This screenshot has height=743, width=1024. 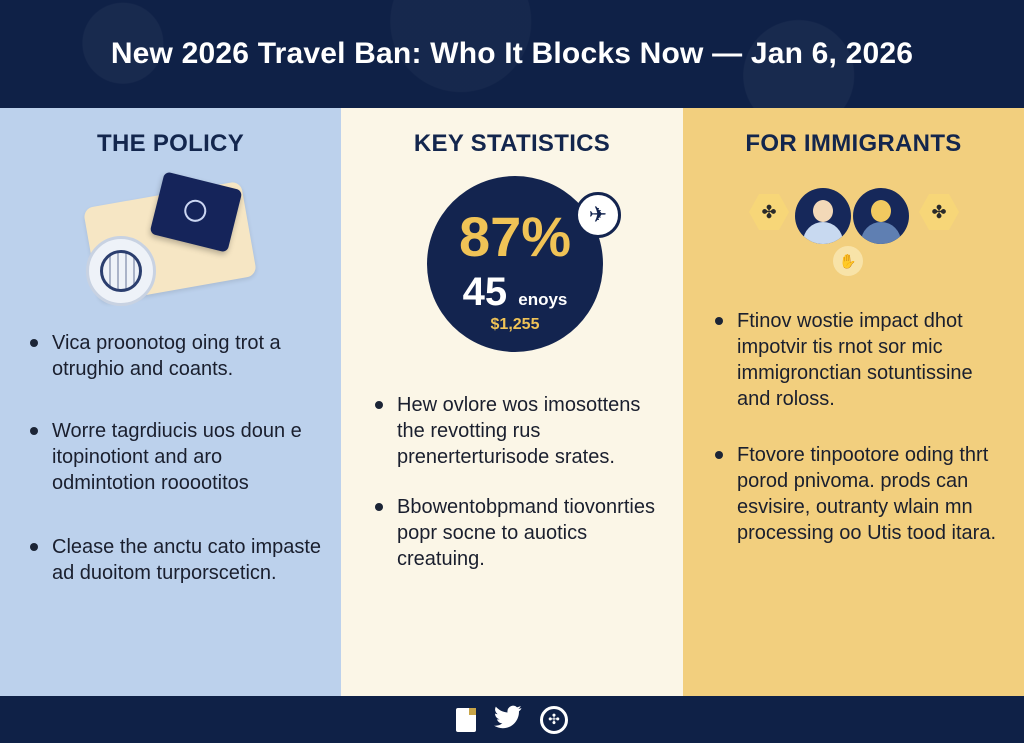 I want to click on stats-title: KEY STATISTICS, so click(x=512, y=143).